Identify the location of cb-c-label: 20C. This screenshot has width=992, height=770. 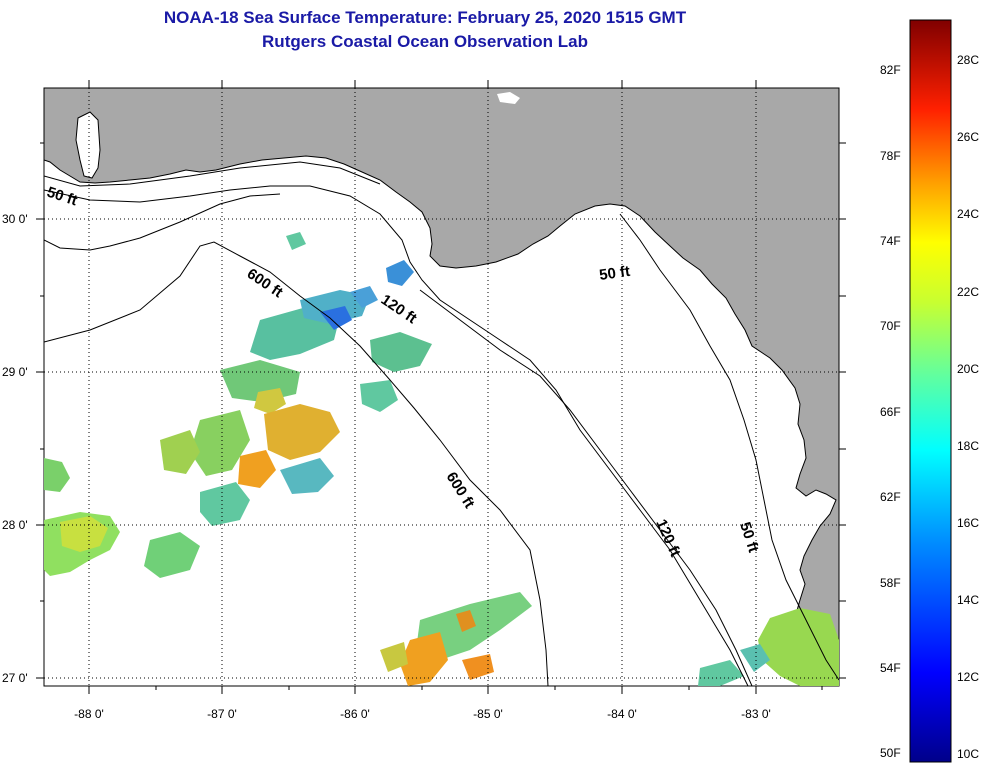
(968, 369).